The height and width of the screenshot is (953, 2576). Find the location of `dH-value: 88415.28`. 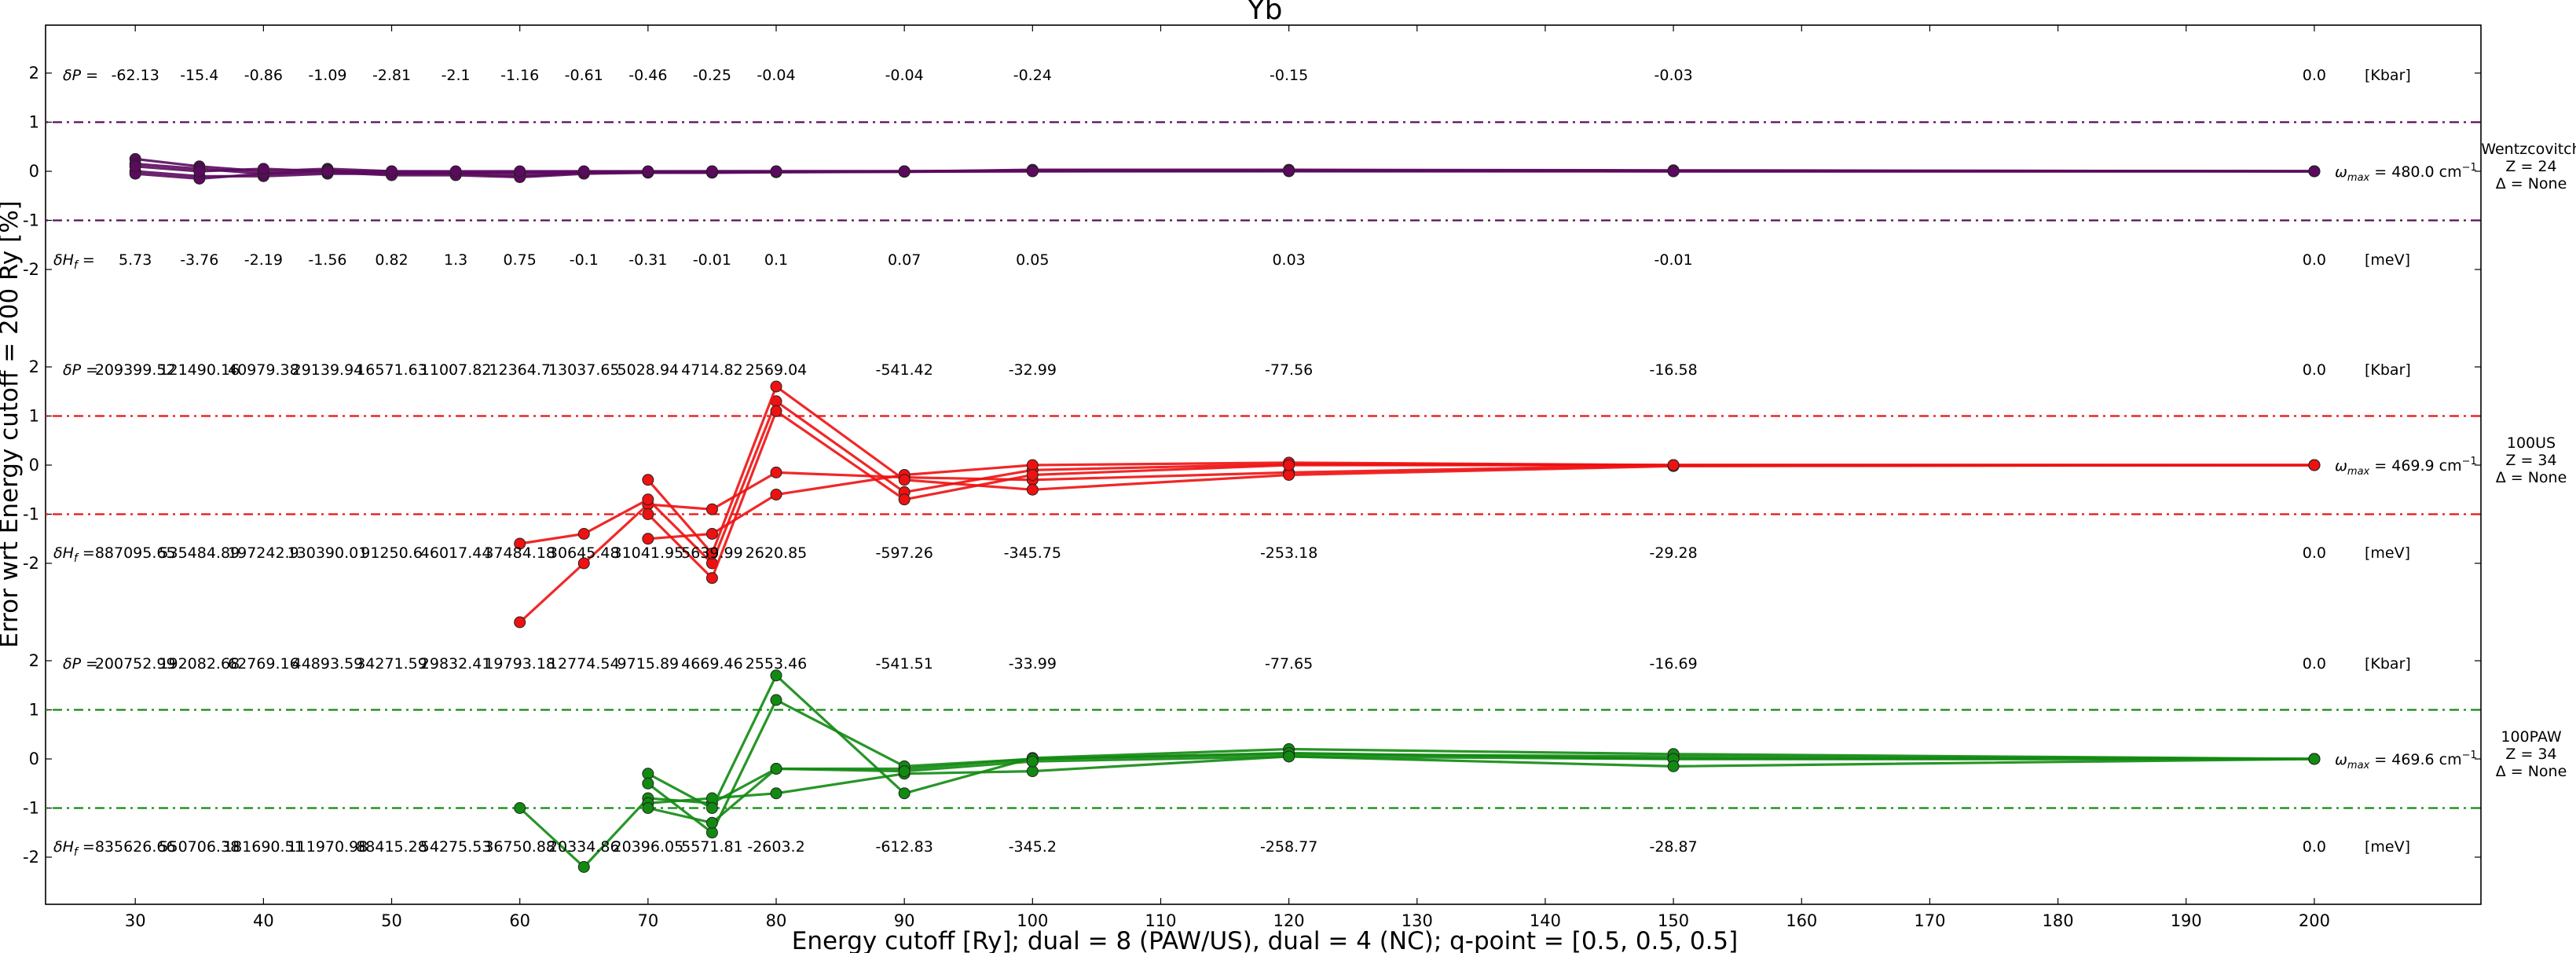

dH-value: 88415.28 is located at coordinates (391, 847).